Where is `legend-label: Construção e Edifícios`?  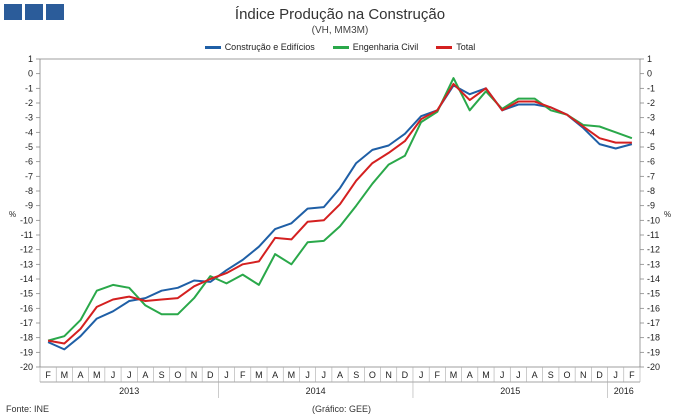
legend-label: Construção e Edifícios is located at coordinates (269, 47).